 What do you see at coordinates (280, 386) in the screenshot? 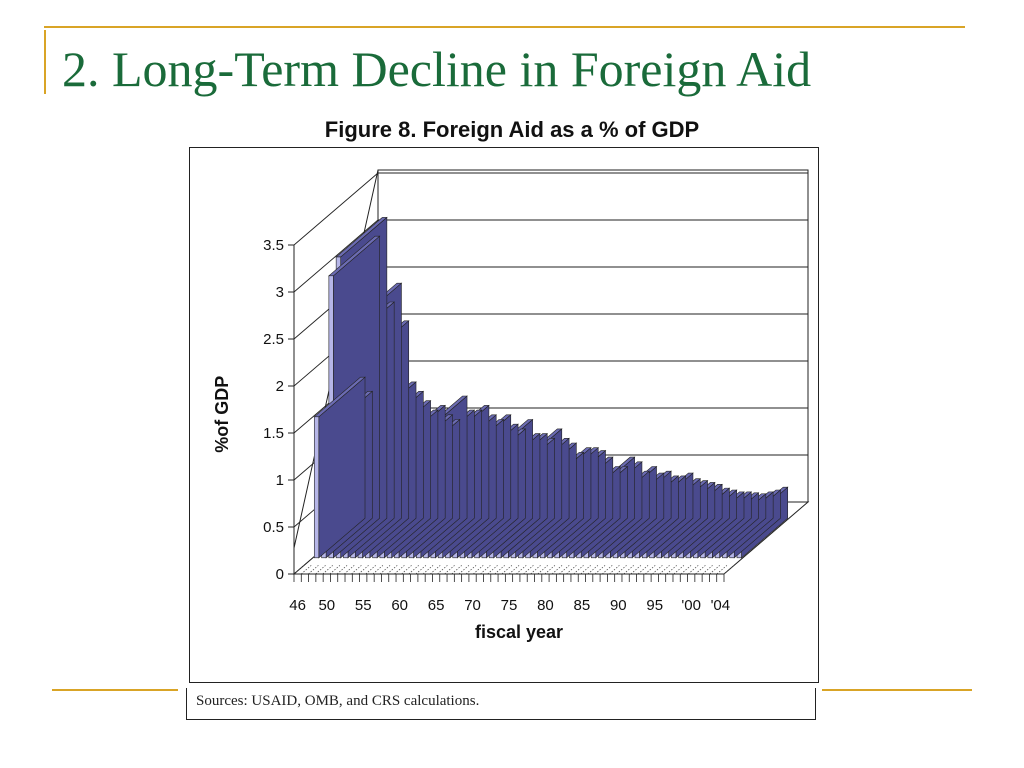
I see `y-tick-label: 2` at bounding box center [280, 386].